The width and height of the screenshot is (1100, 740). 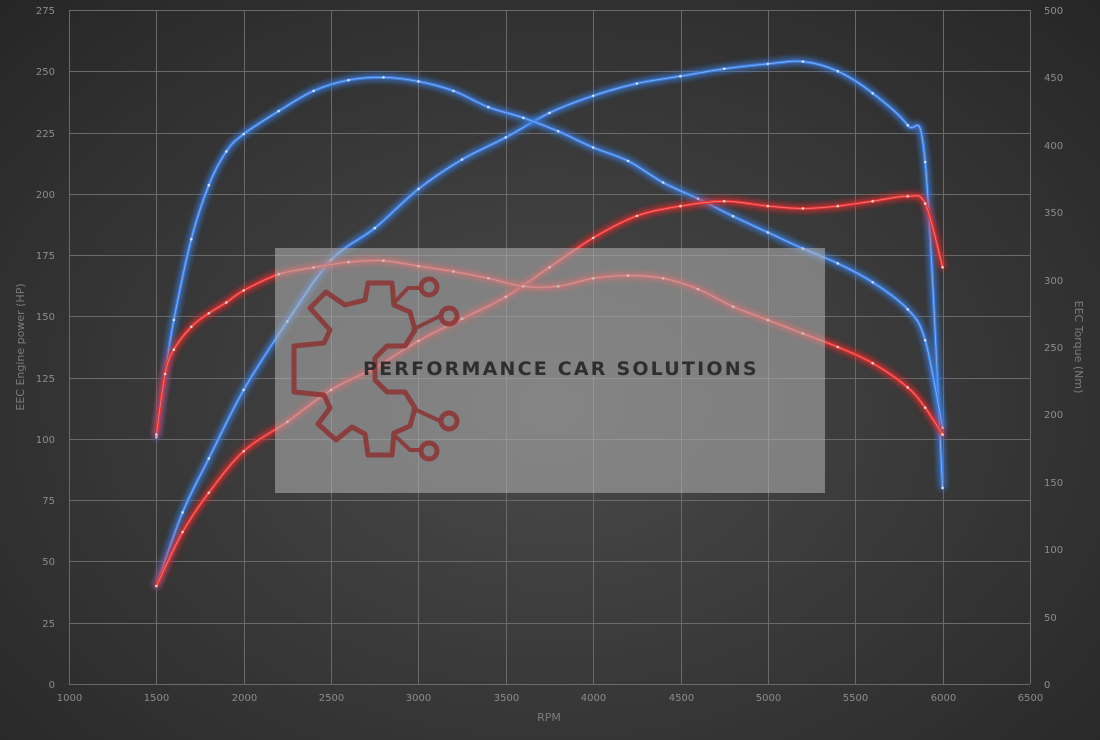 I want to click on y-tick-label-left: 225, so click(x=45, y=134).